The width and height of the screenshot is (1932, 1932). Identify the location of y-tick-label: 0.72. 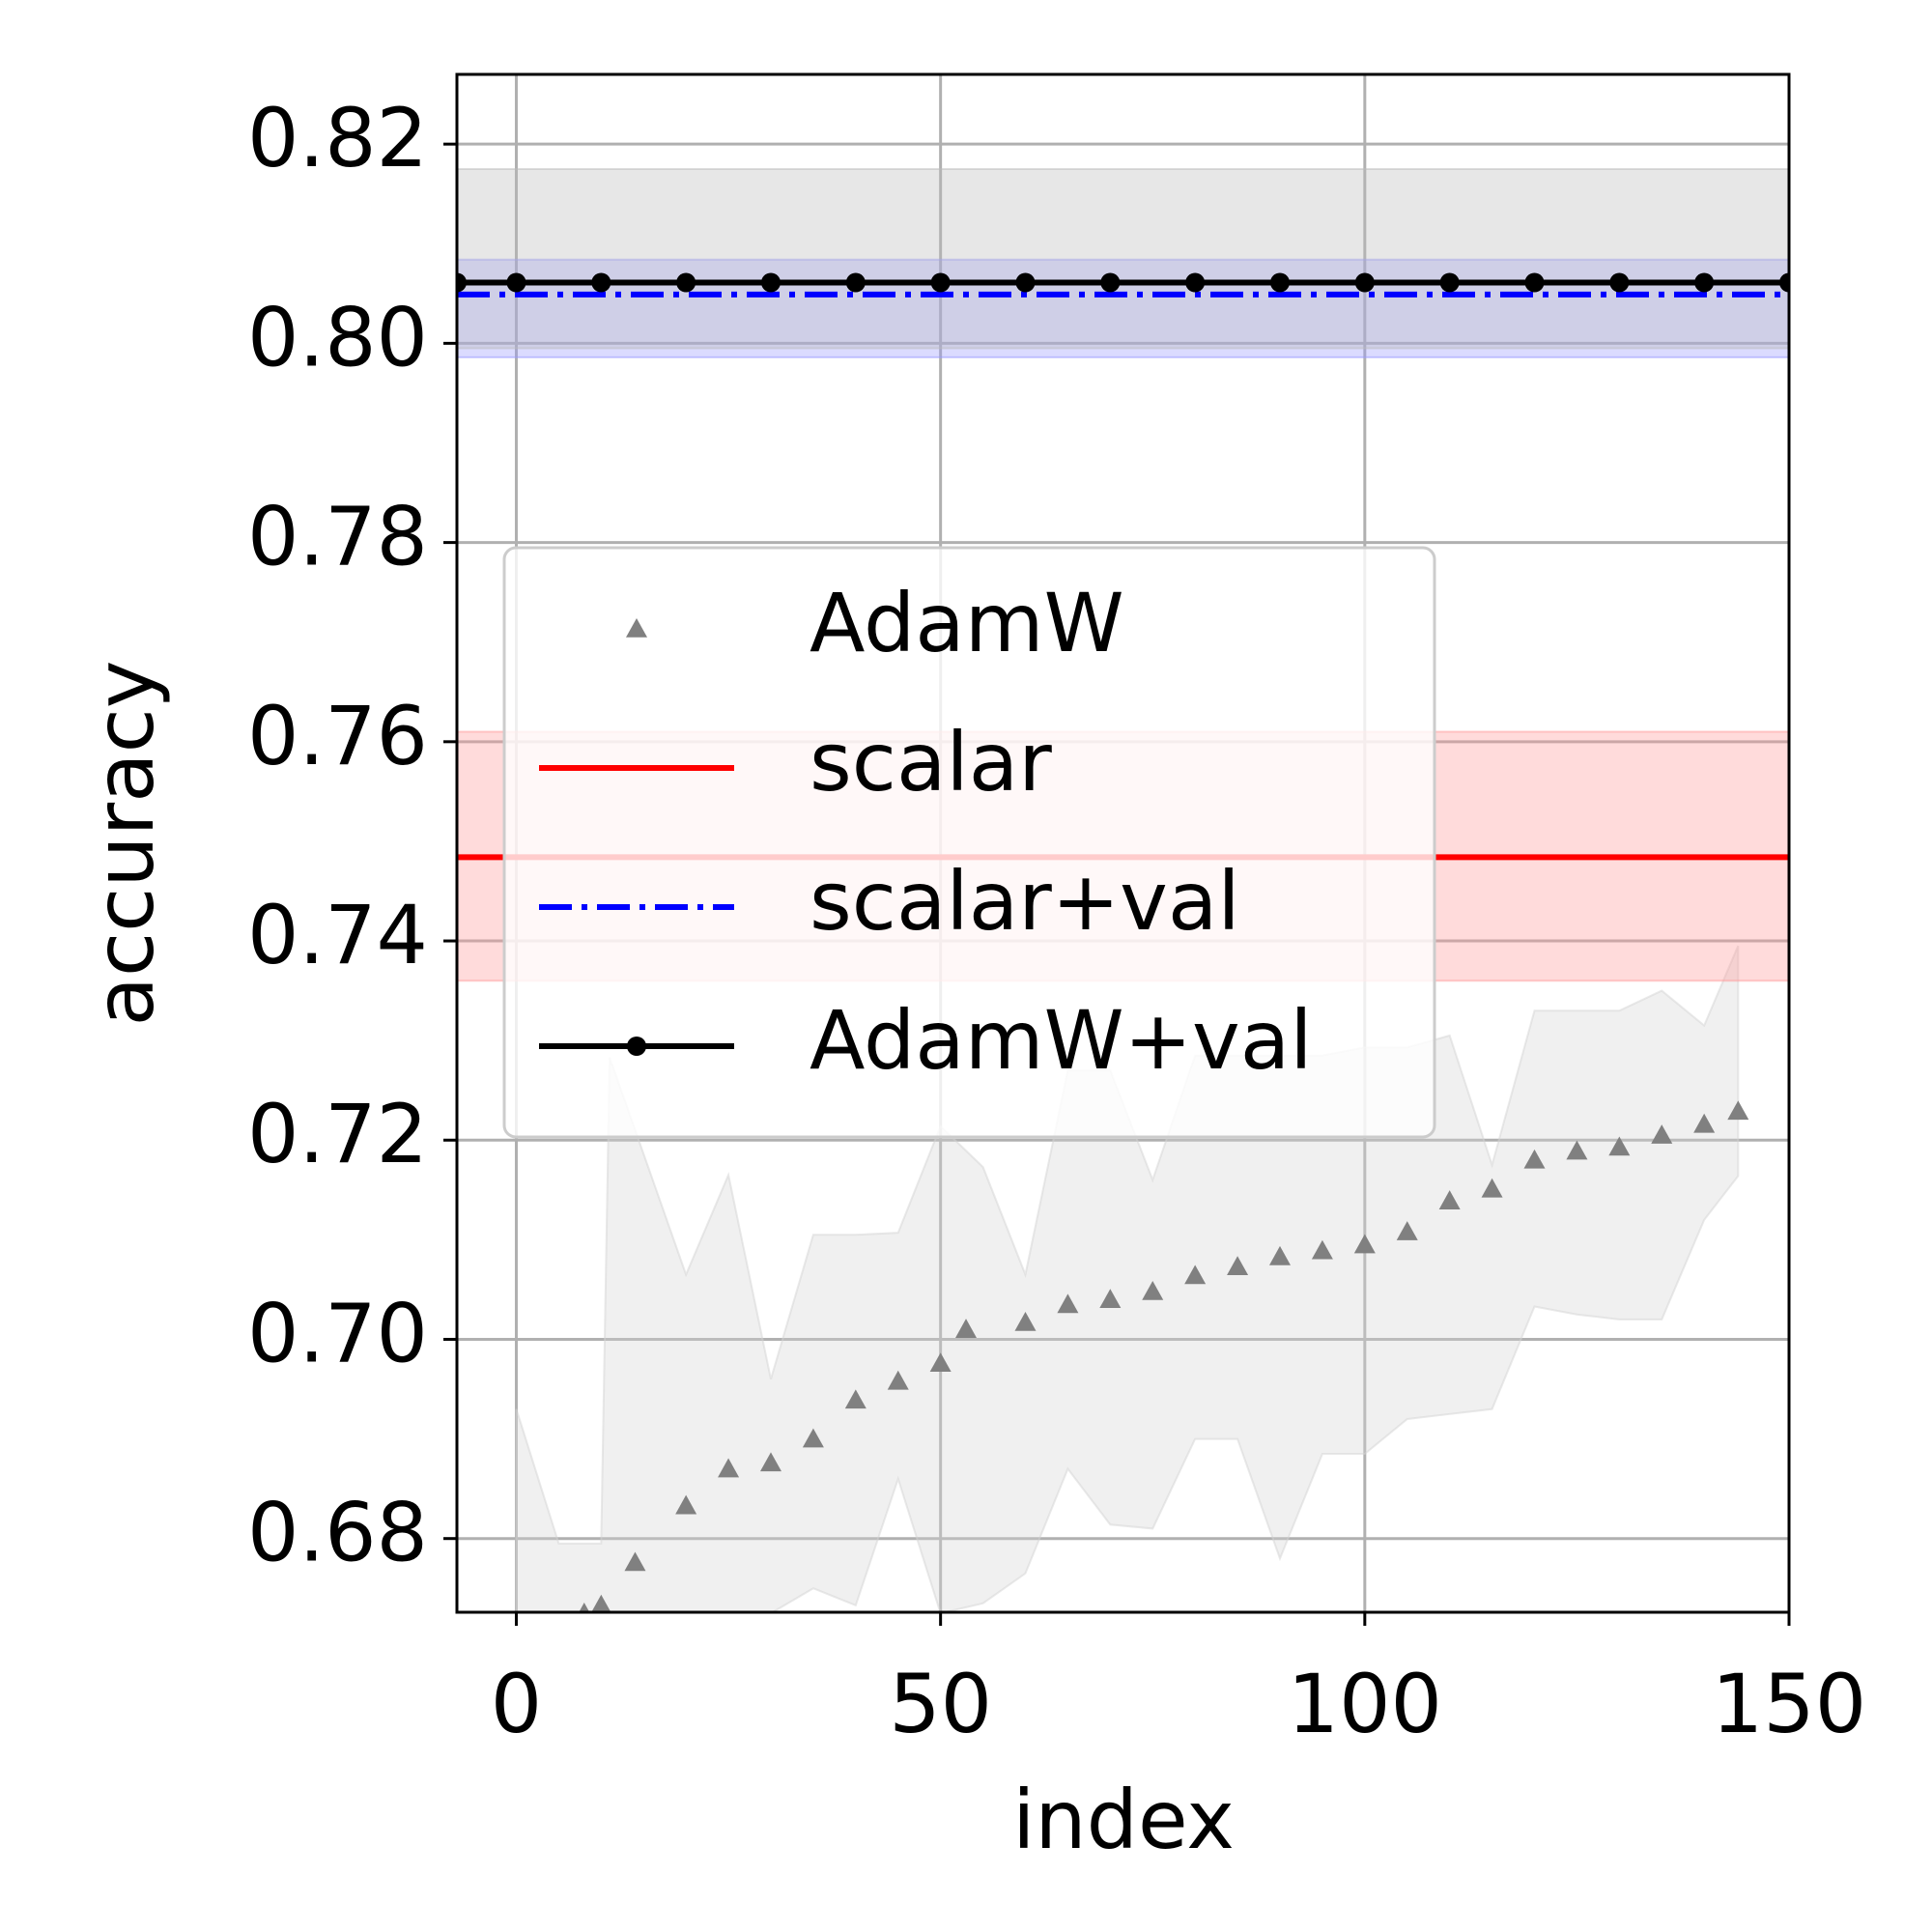
(337, 1134).